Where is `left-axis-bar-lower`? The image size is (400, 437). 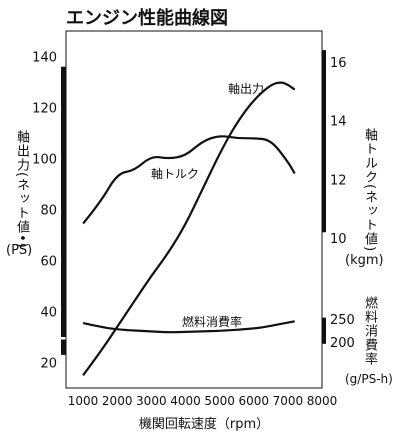 left-axis-bar-lower is located at coordinates (63, 347).